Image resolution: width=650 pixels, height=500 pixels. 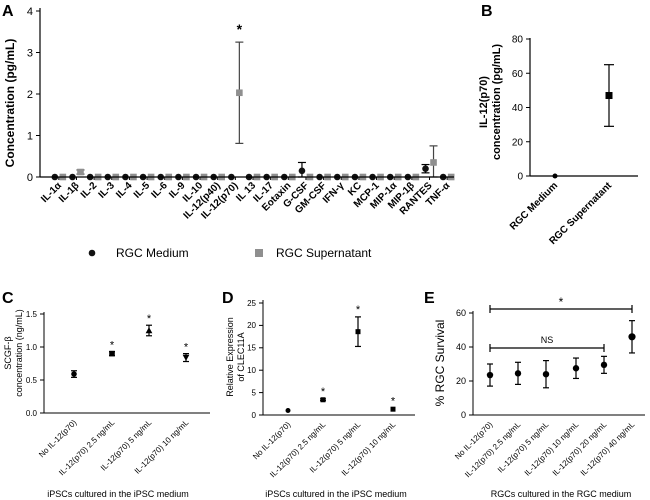 I want to click on panel-e-x-tick-label: IL-12(p70) 40 ng/mL, so click(x=608, y=449).